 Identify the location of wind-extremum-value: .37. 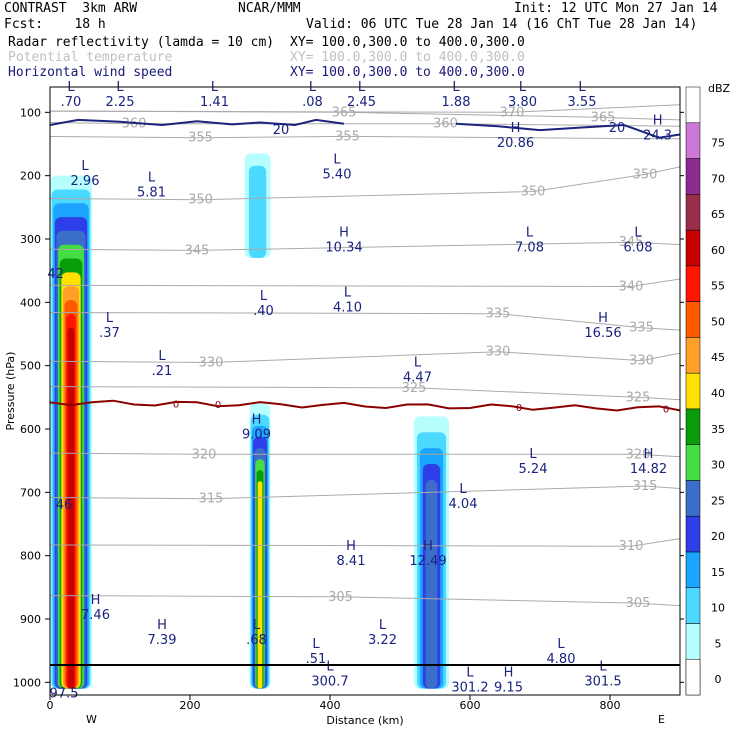
(109, 333).